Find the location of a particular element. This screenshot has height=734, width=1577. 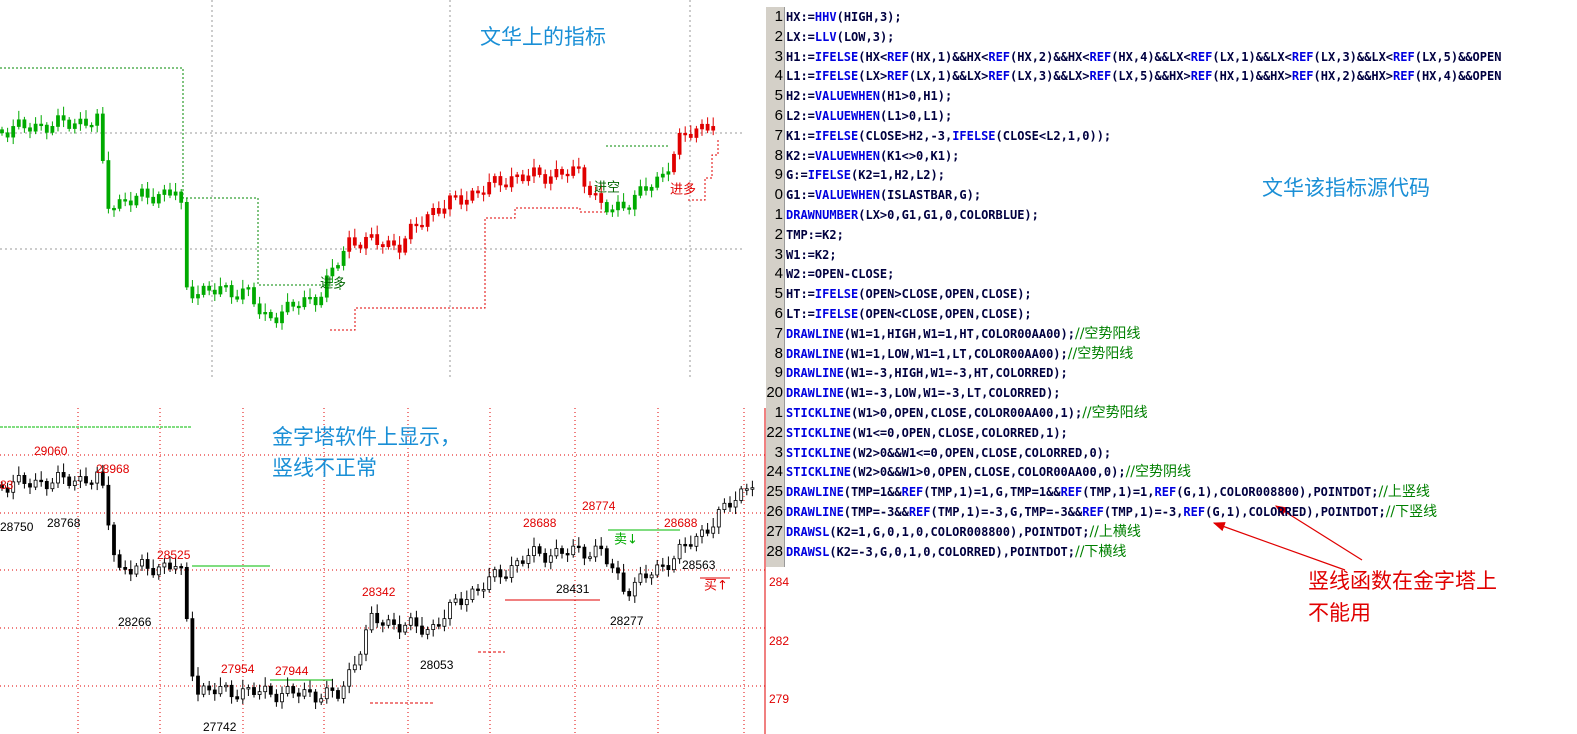

price-label: 28750 is located at coordinates (17, 527).